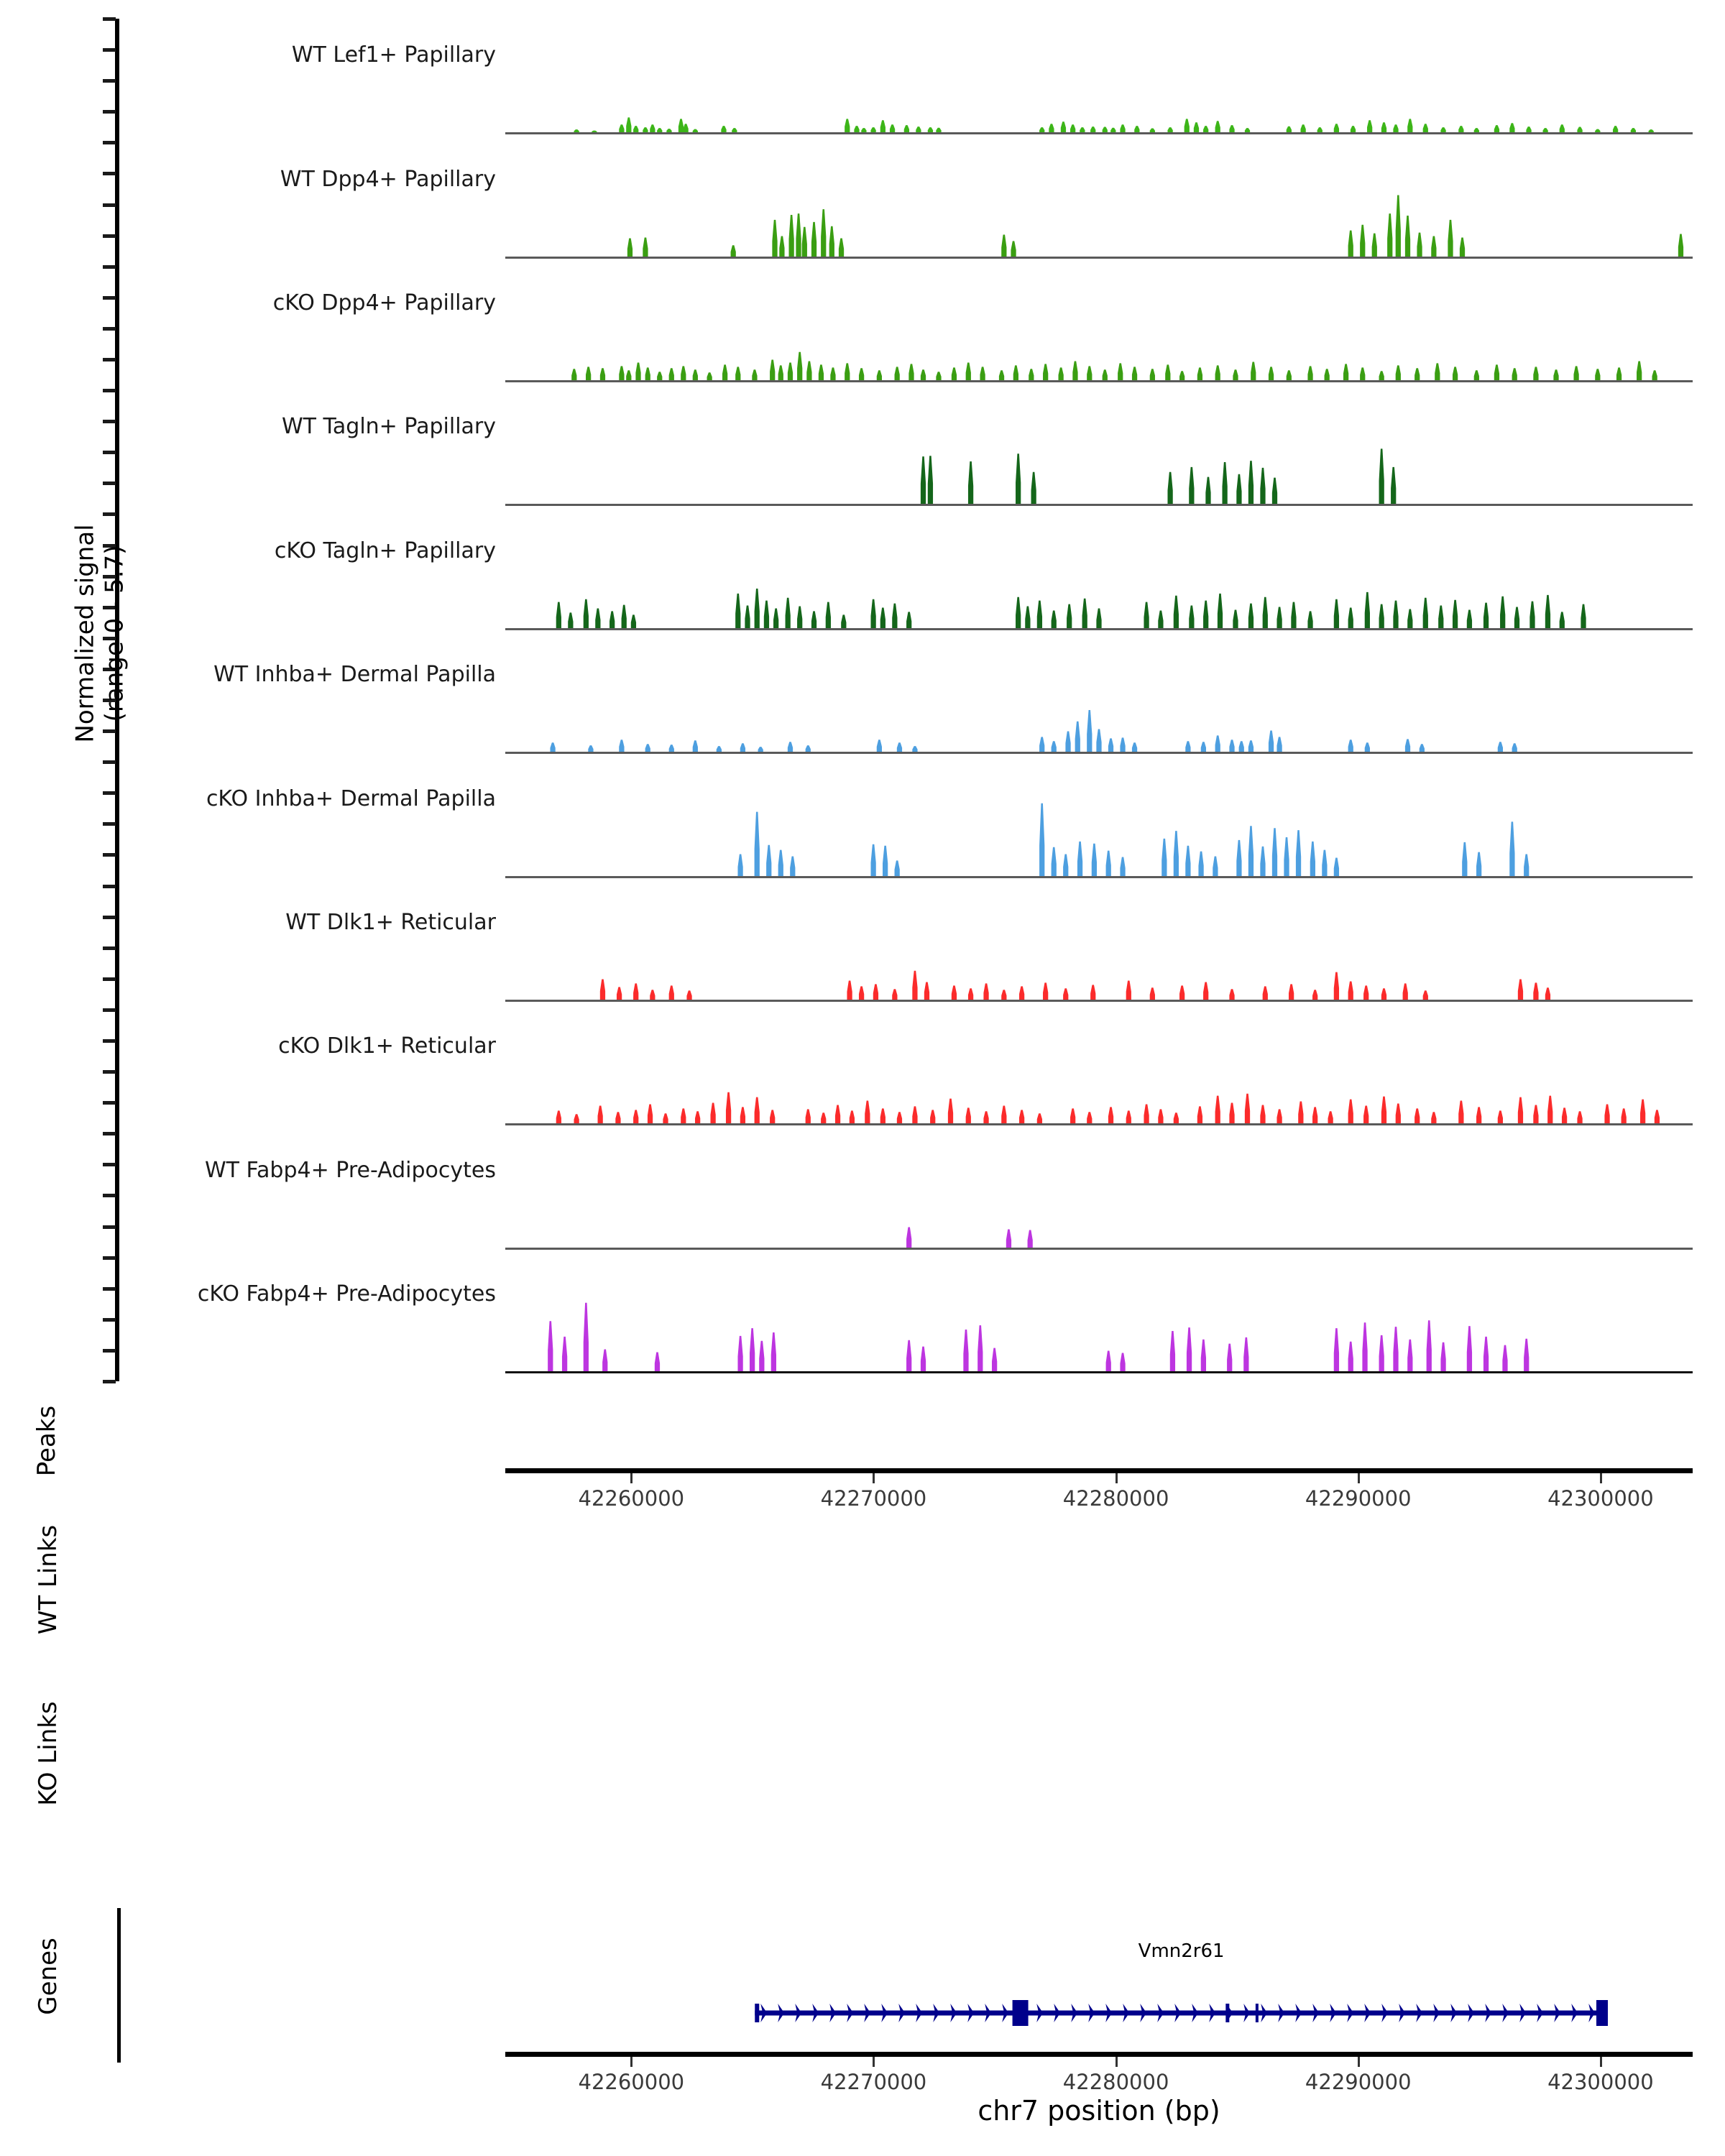  What do you see at coordinates (351, 798) in the screenshot?
I see `track-label: cKO Inhba+ Dermal Papilla` at bounding box center [351, 798].